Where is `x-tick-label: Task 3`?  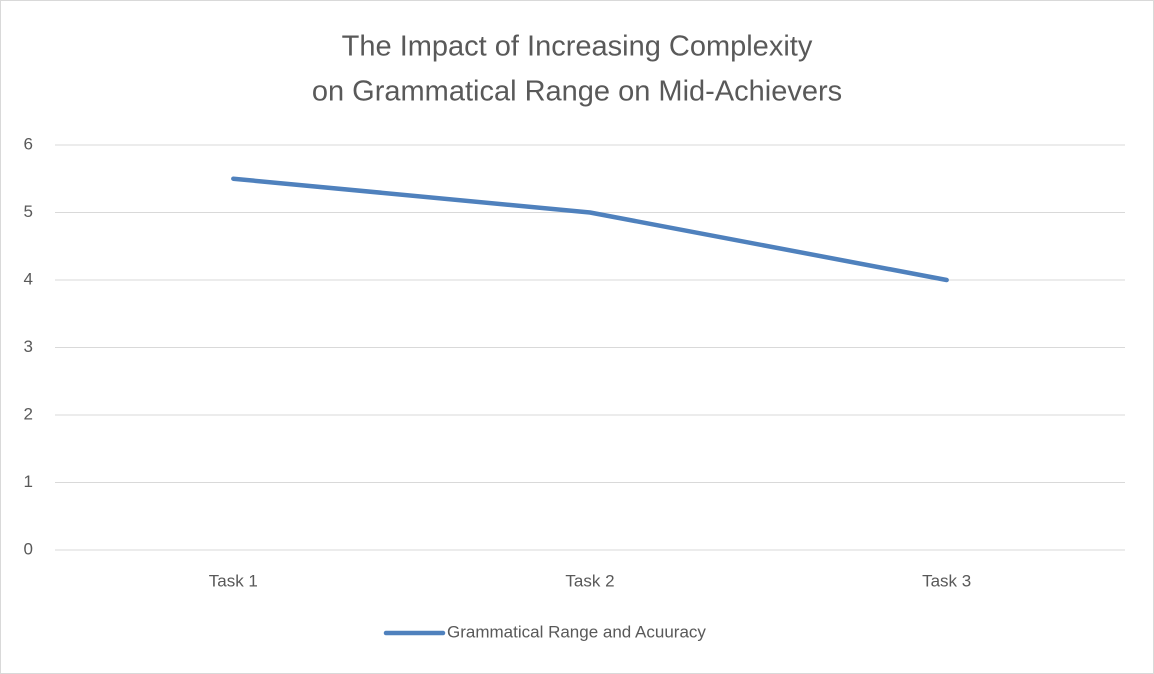 x-tick-label: Task 3 is located at coordinates (946, 580).